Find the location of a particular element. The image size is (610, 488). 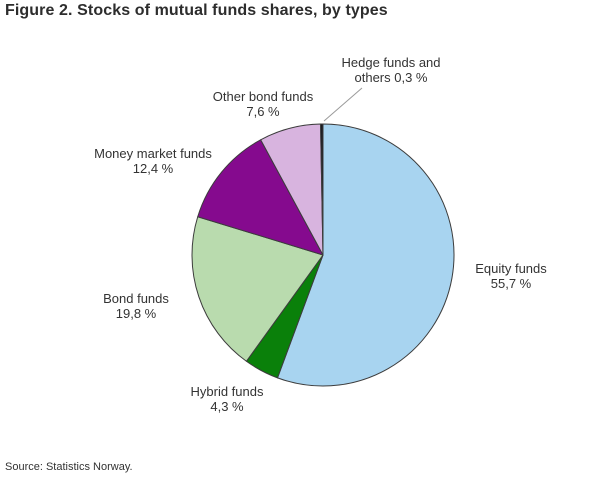

slice-label-other-bond-funds: Other bond funds 7,6 % is located at coordinates (263, 104).